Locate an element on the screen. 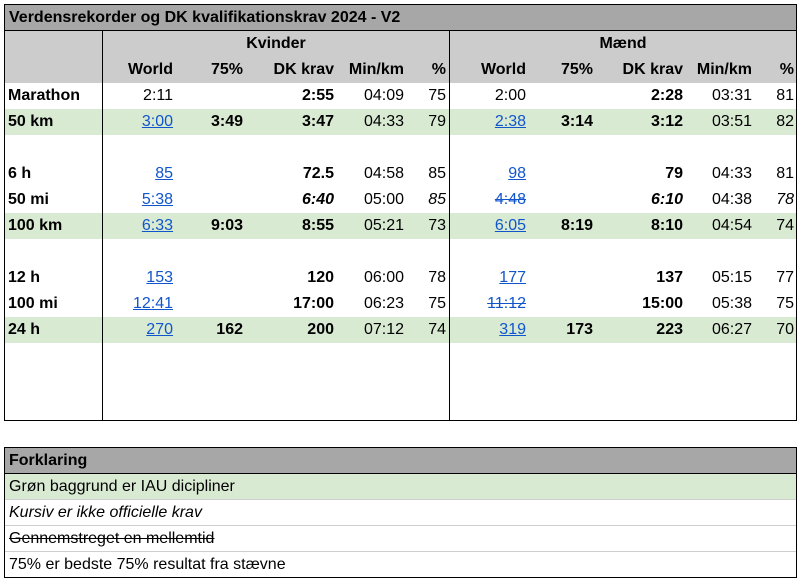  cell-minkm-women: 05:00 is located at coordinates (383, 199).